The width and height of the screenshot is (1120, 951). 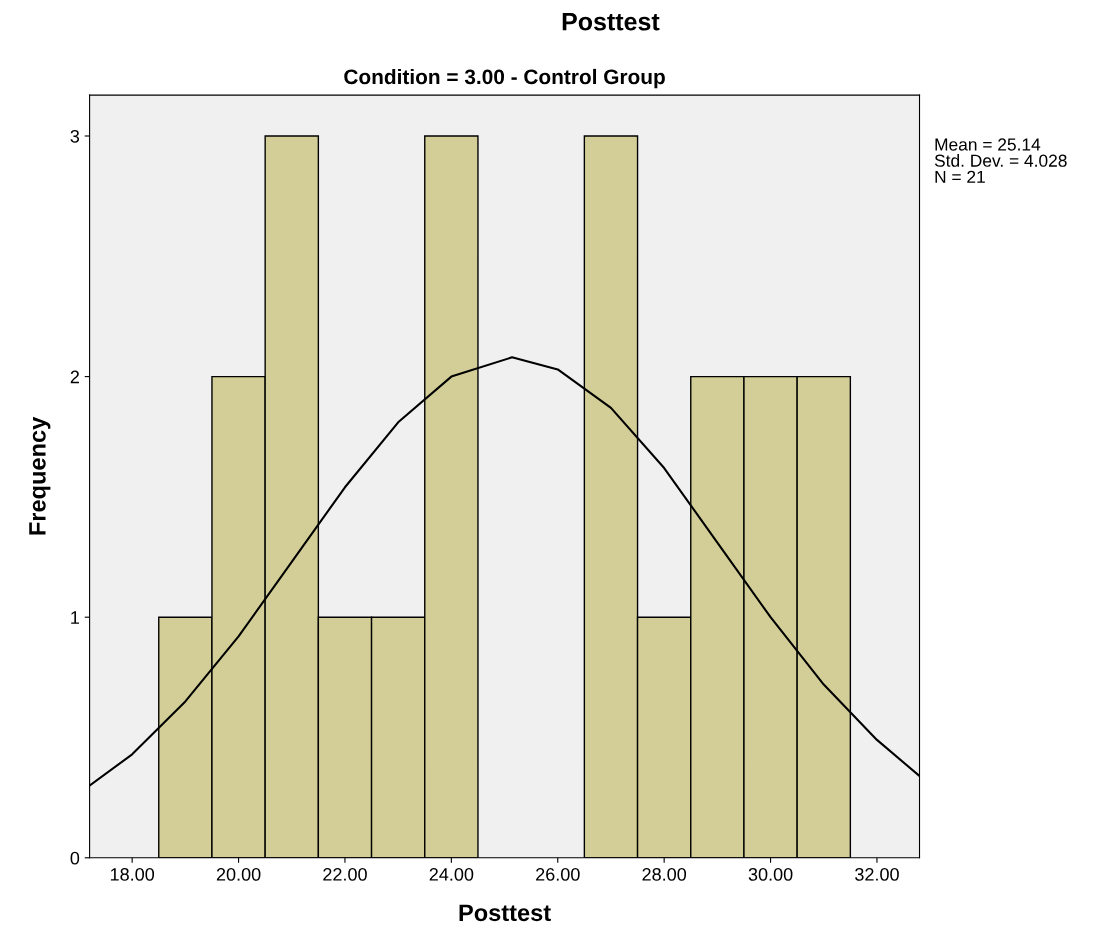 What do you see at coordinates (877, 874) in the screenshot?
I see `x-tick-label: 32.00` at bounding box center [877, 874].